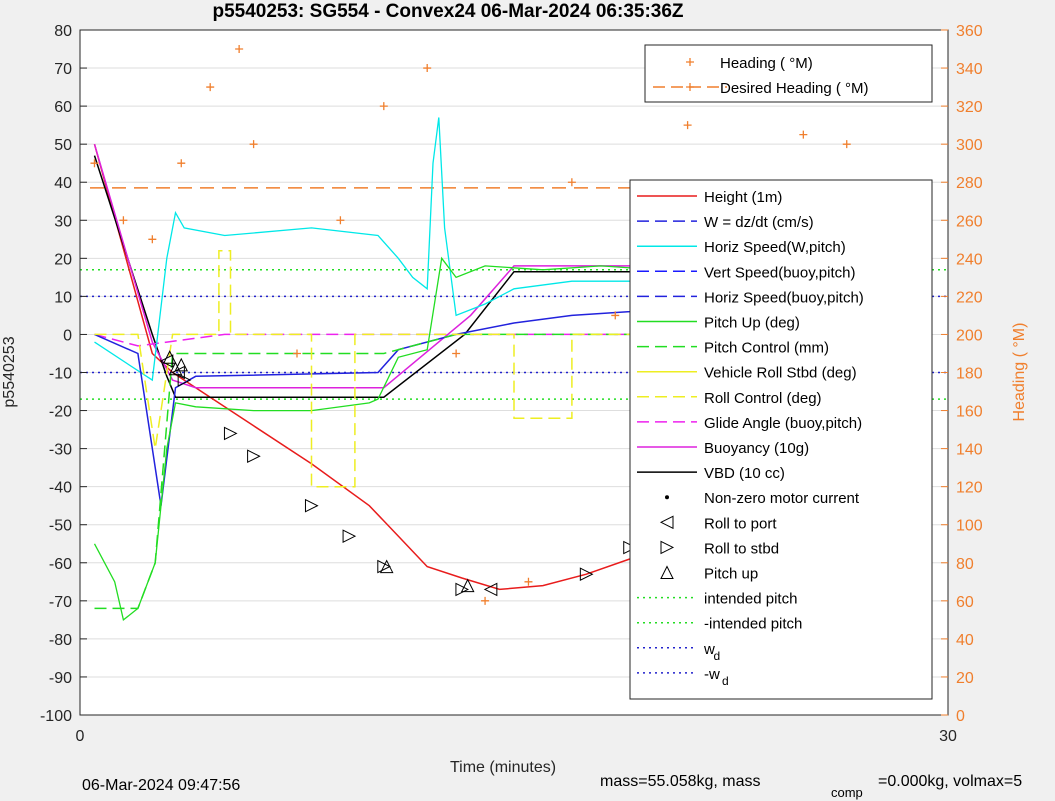  Describe the element at coordinates (965, 678) in the screenshot. I see `y2-tick-label: 20` at that location.